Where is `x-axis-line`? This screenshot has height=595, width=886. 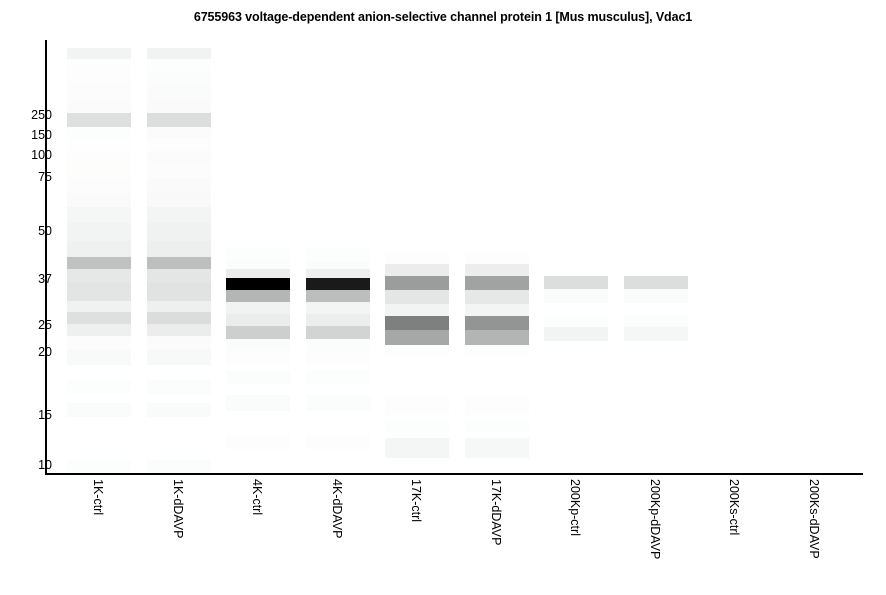 x-axis-line is located at coordinates (454, 474).